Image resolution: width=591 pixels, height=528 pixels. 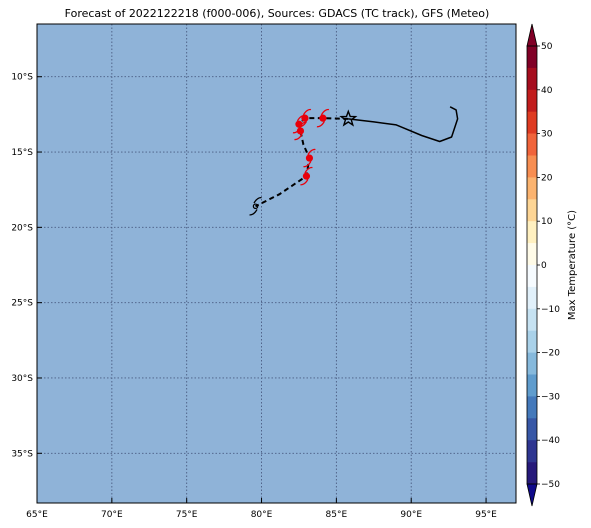 What do you see at coordinates (262, 515) in the screenshot?
I see `lon-tick-label: 80°E` at bounding box center [262, 515].